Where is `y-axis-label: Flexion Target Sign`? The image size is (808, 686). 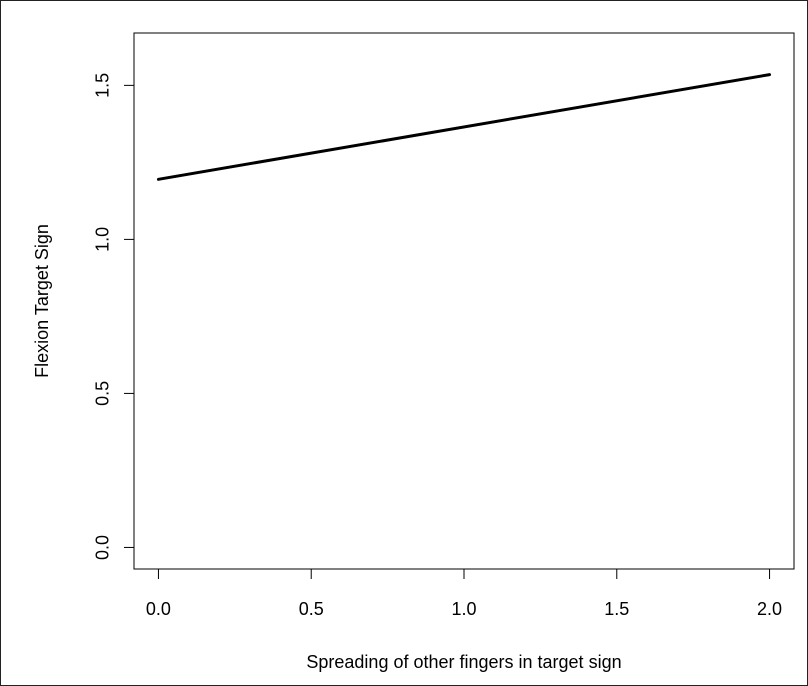
y-axis-label: Flexion Target Sign is located at coordinates (42, 301).